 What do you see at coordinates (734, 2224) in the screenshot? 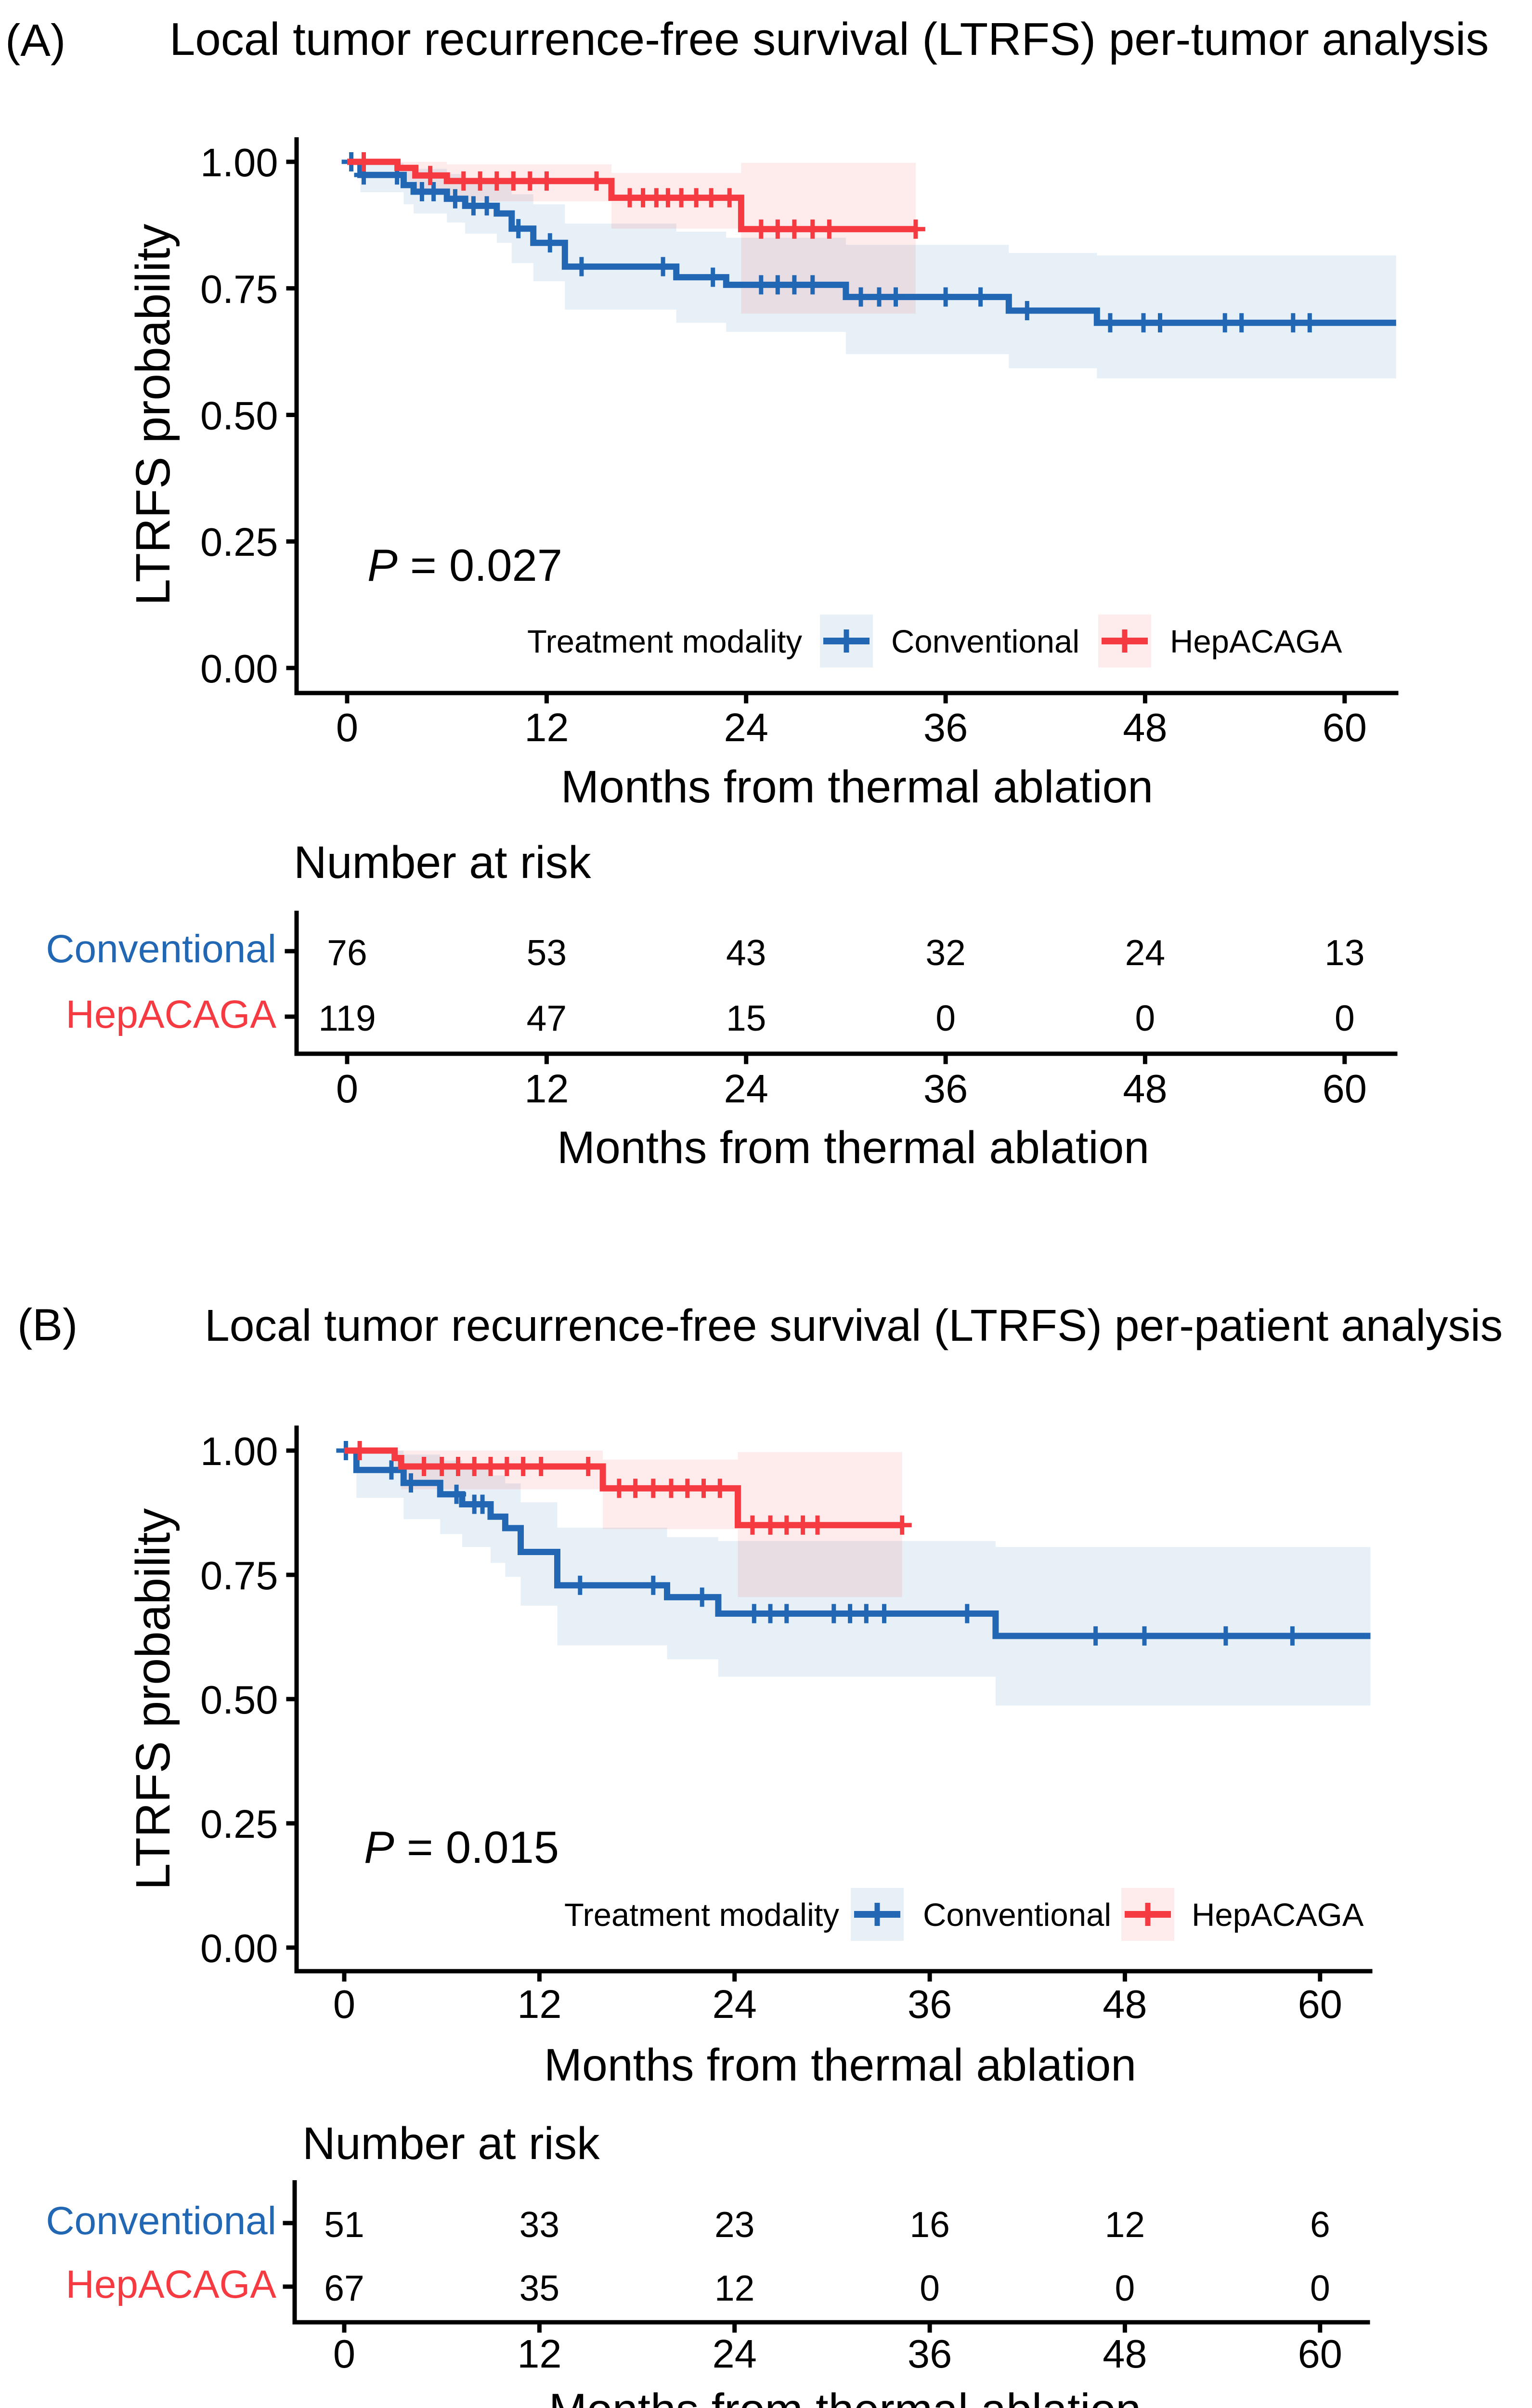
I see `svg-text: 23` at bounding box center [734, 2224].